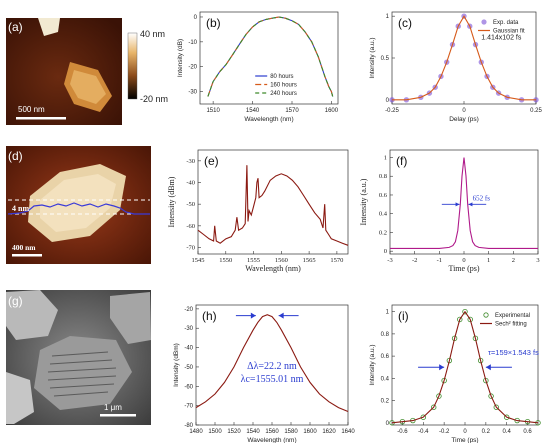  I want to click on x-tick-label: -0.2, so click(444, 432).